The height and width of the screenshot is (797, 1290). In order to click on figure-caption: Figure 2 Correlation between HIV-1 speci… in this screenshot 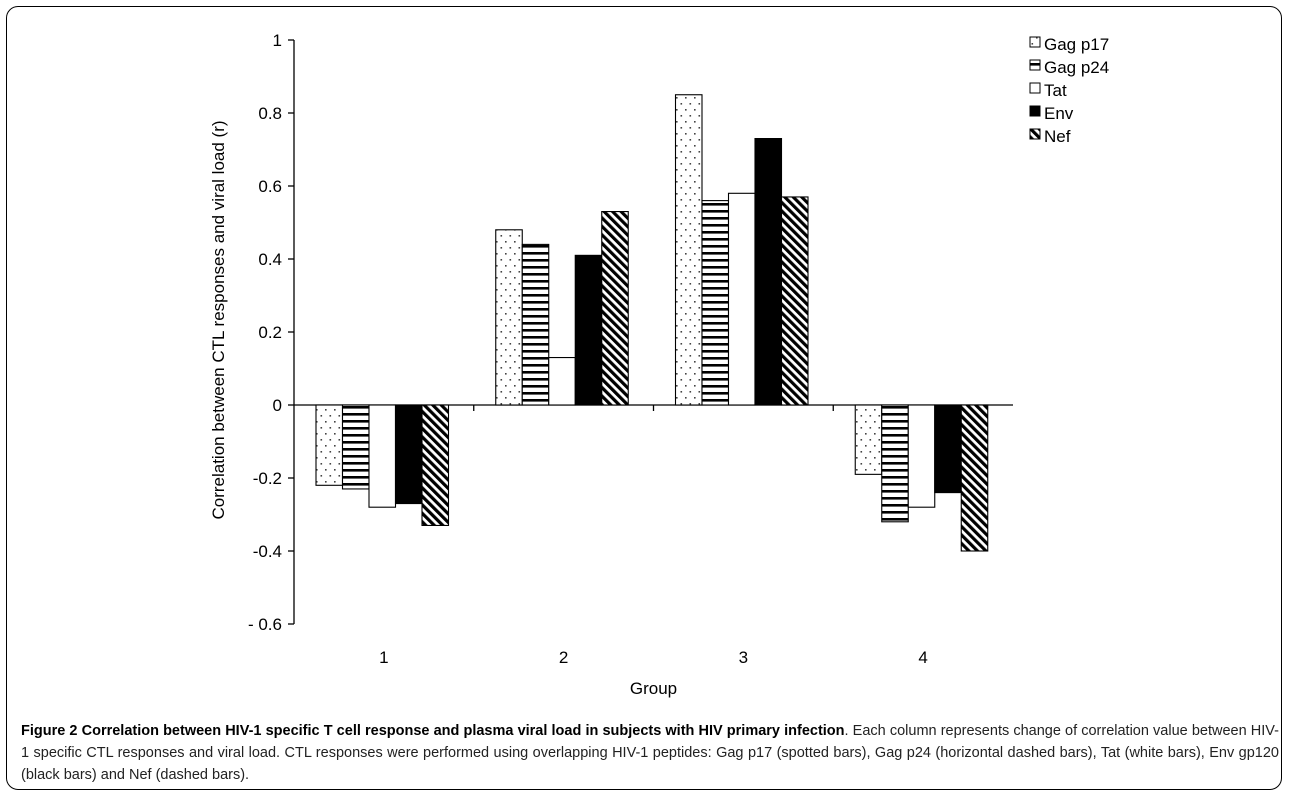, I will do `click(650, 753)`.